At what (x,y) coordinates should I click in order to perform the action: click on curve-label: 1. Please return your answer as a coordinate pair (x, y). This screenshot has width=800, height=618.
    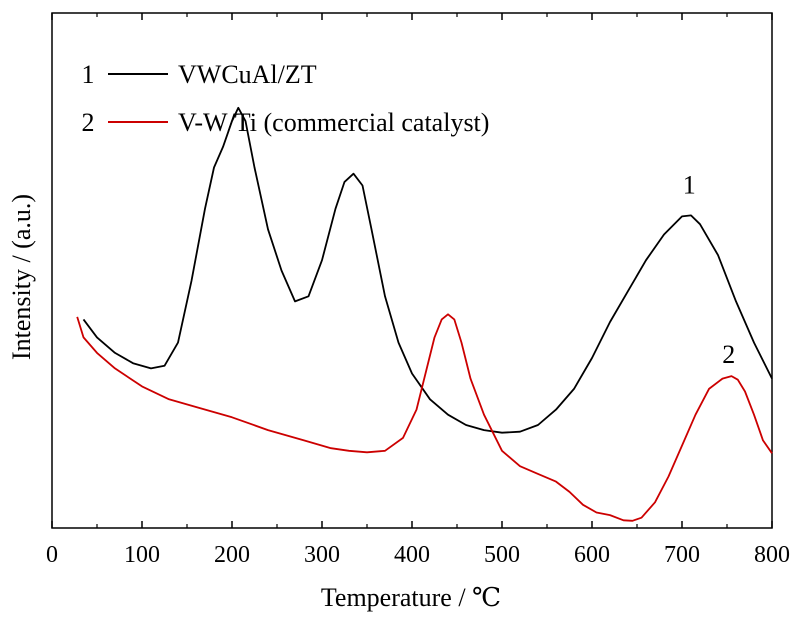
    Looking at the image, I should click on (689, 184).